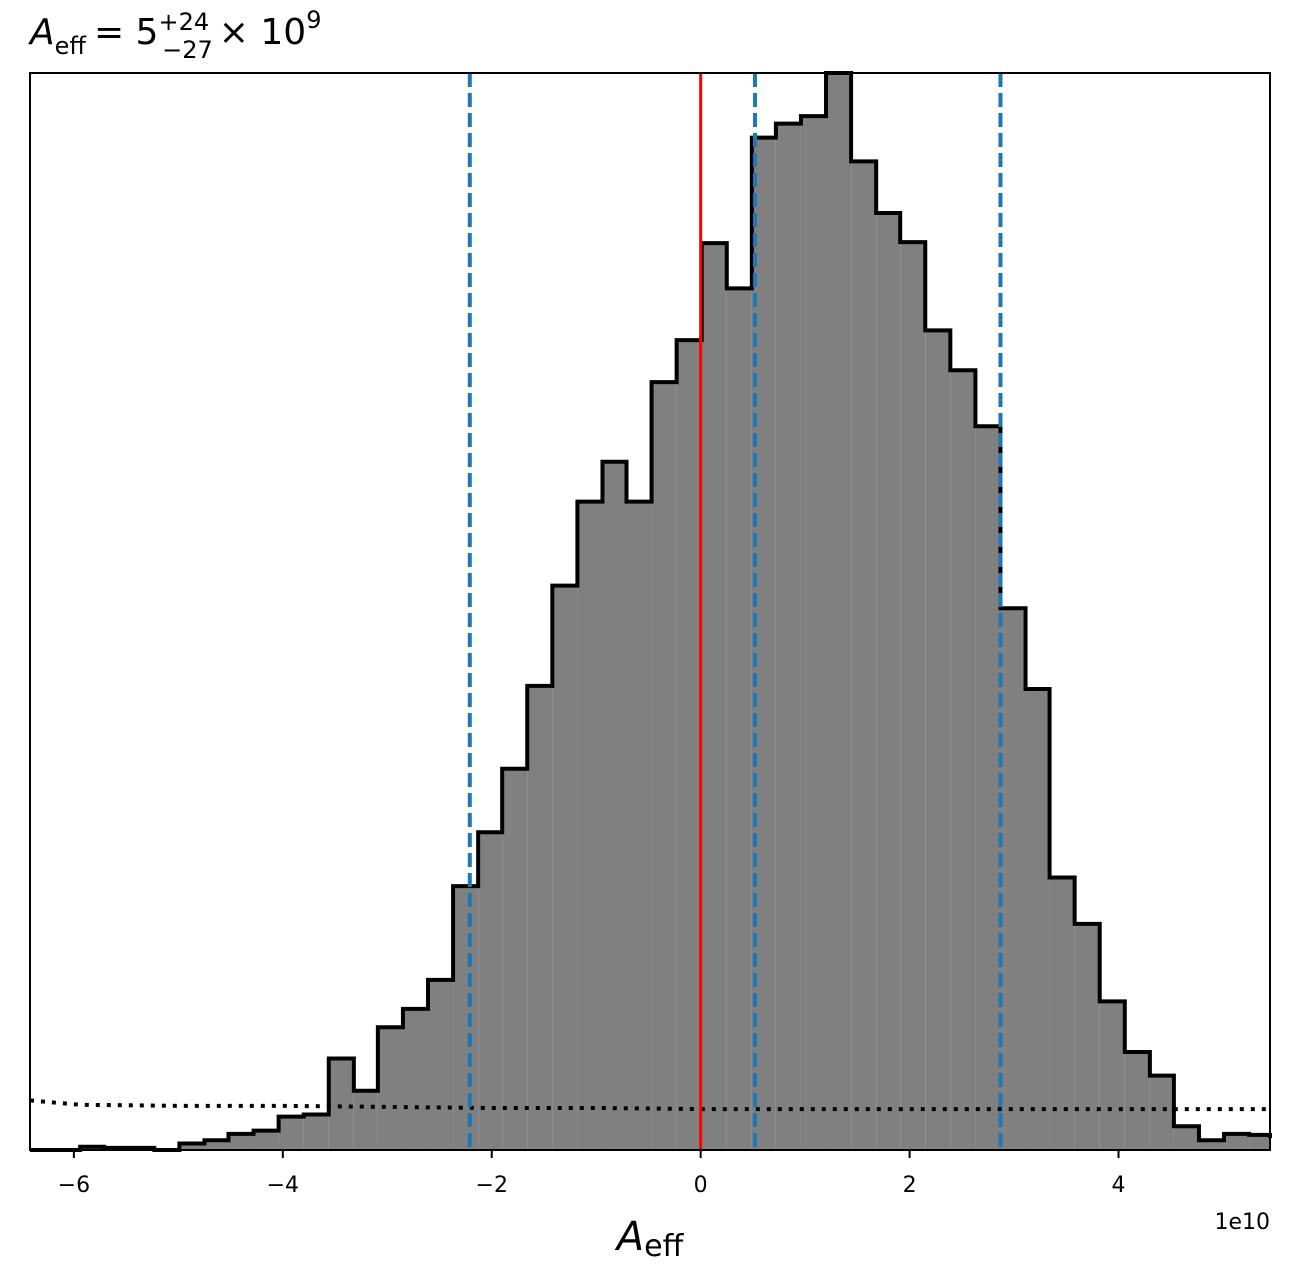 This screenshot has width=1289, height=1278. Describe the element at coordinates (283, 1185) in the screenshot. I see `x-tick-label: −4` at that location.